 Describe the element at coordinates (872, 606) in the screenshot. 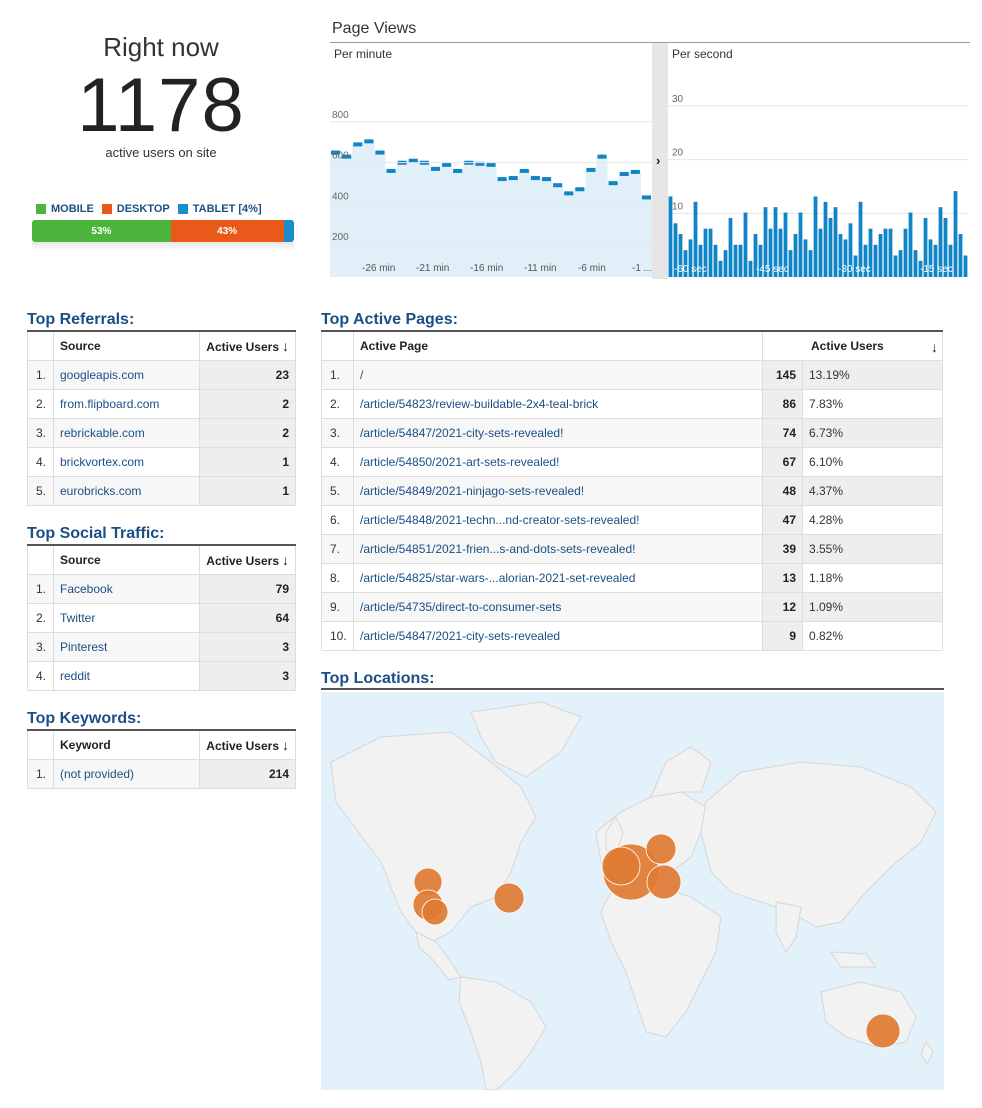

I see `percent-value: 1.09%` at that location.